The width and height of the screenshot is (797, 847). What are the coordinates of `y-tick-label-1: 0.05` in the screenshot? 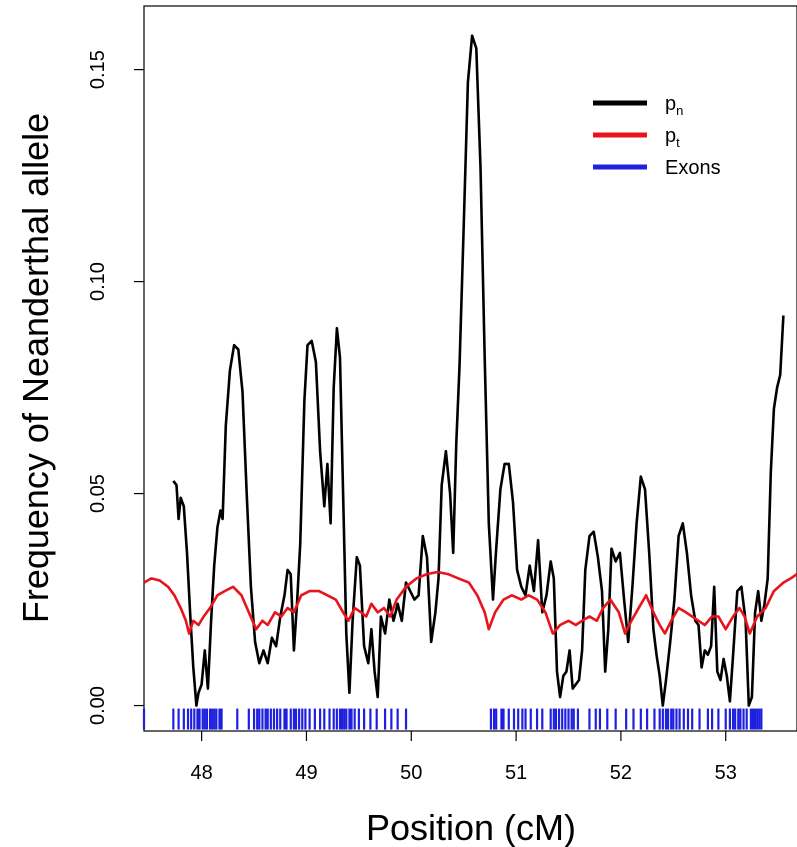 It's located at (98, 493).